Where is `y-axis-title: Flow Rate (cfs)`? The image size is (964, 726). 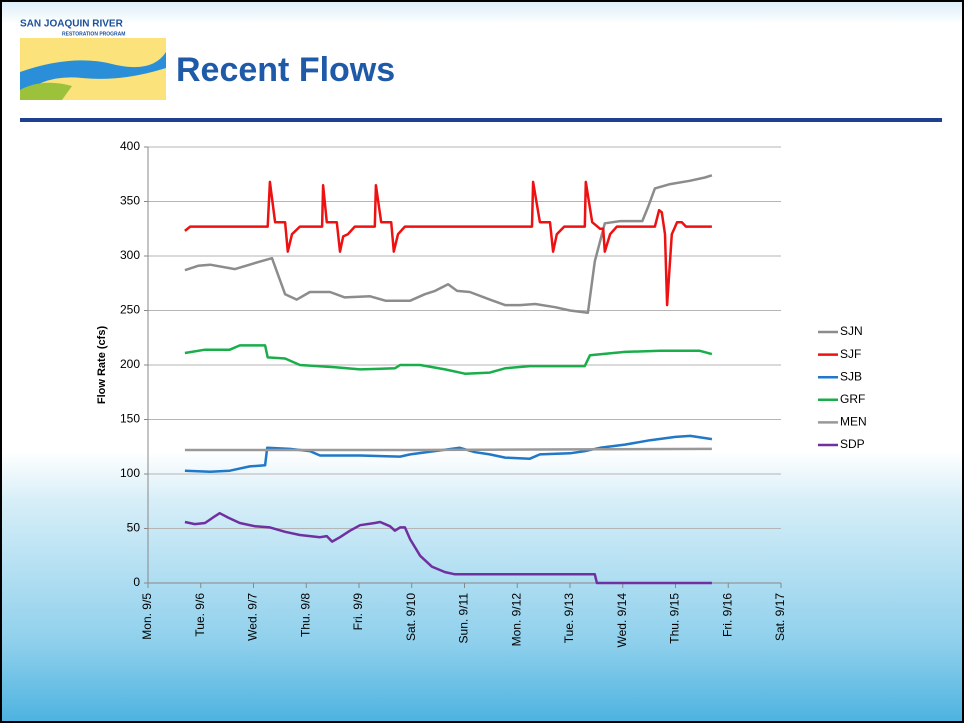
y-axis-title: Flow Rate (cfs) is located at coordinates (102, 365).